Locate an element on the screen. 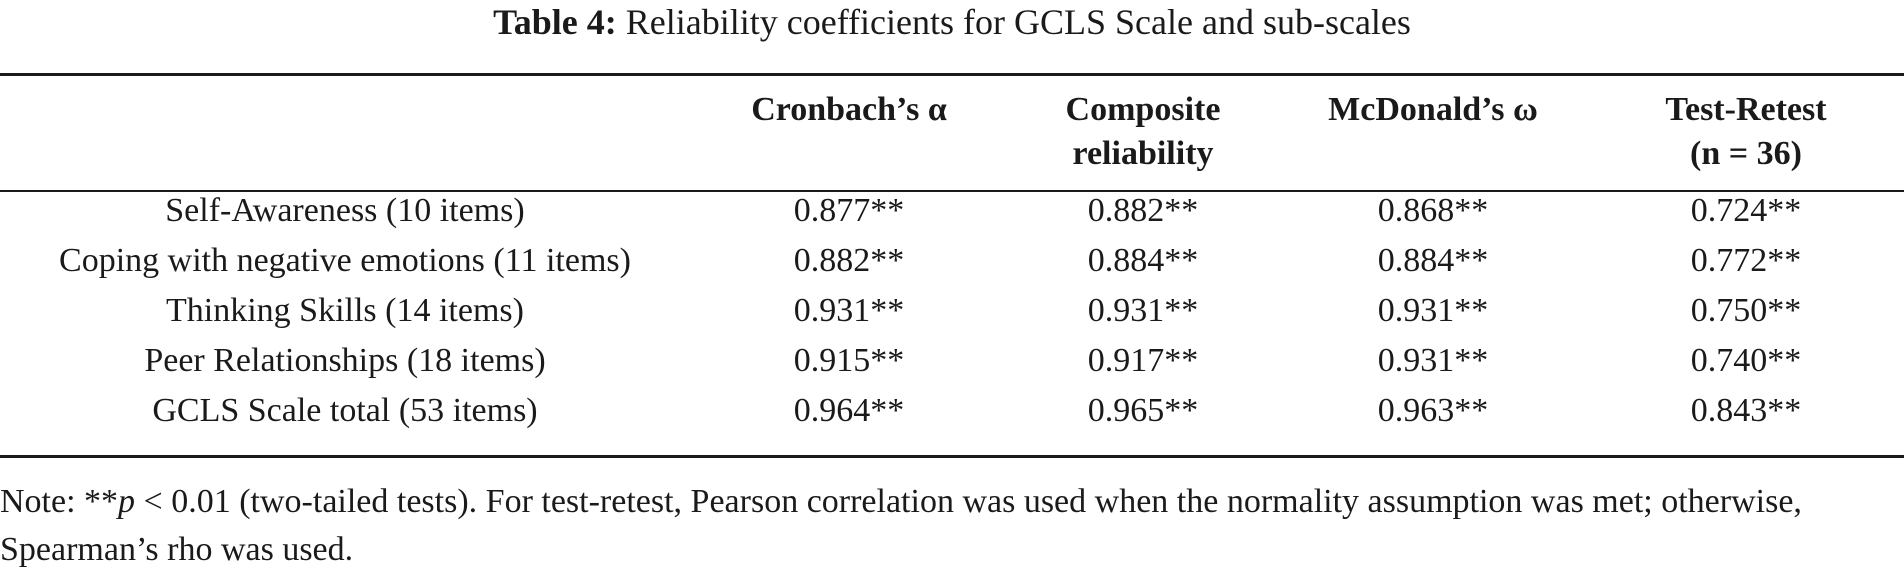 The image size is (1904, 582). header-cell-empty is located at coordinates (345, 127).